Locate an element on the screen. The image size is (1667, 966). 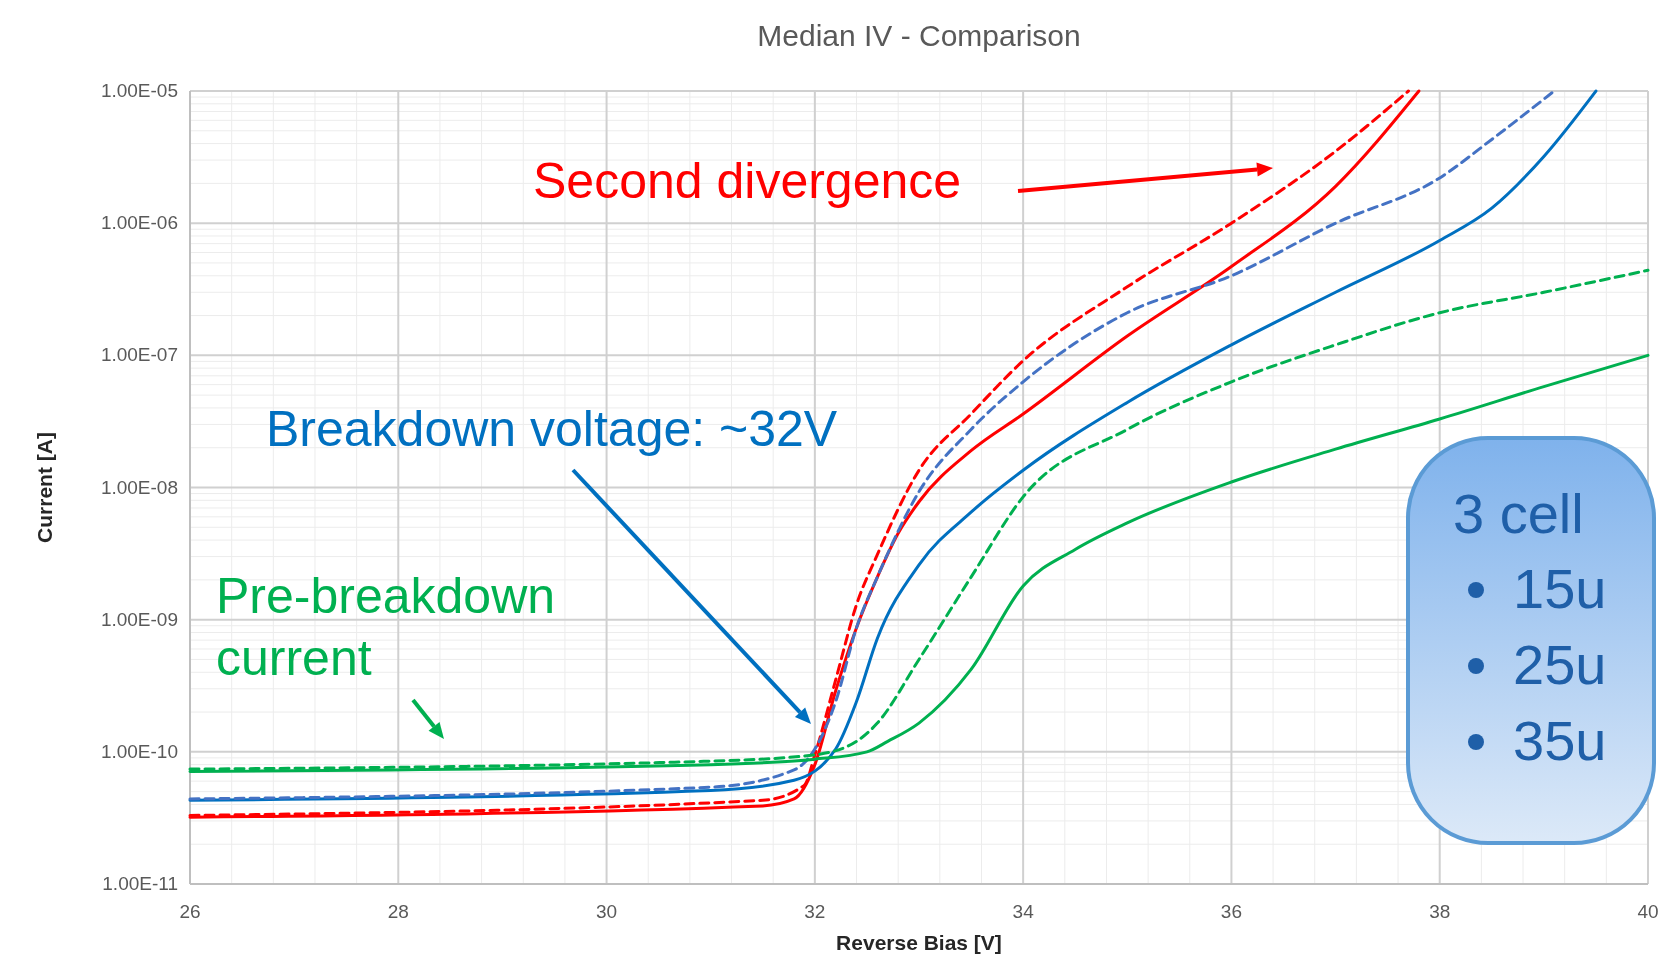
chart-title: Median IV - Comparison is located at coordinates (919, 35).